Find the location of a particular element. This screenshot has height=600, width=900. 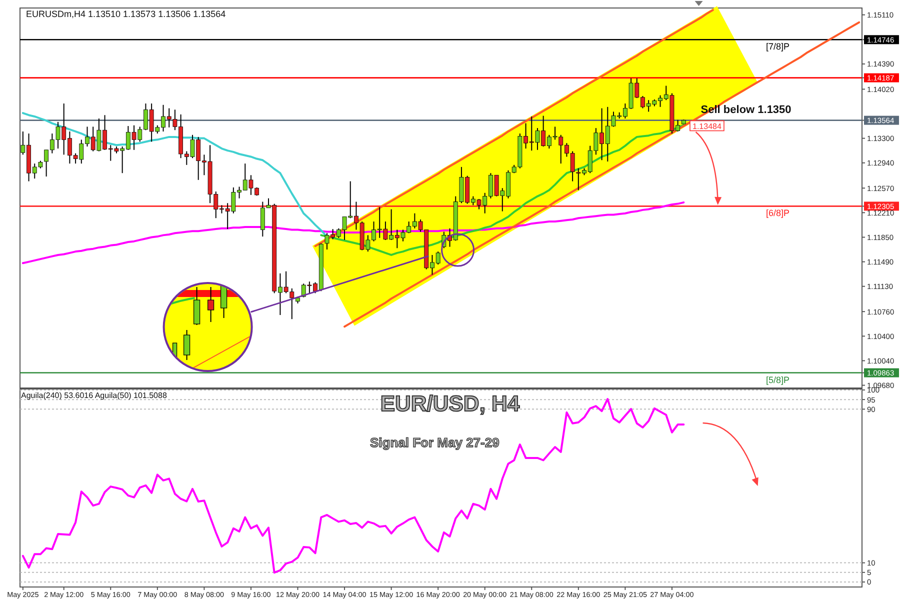

ref-line-label: [5/8]P is located at coordinates (778, 379).